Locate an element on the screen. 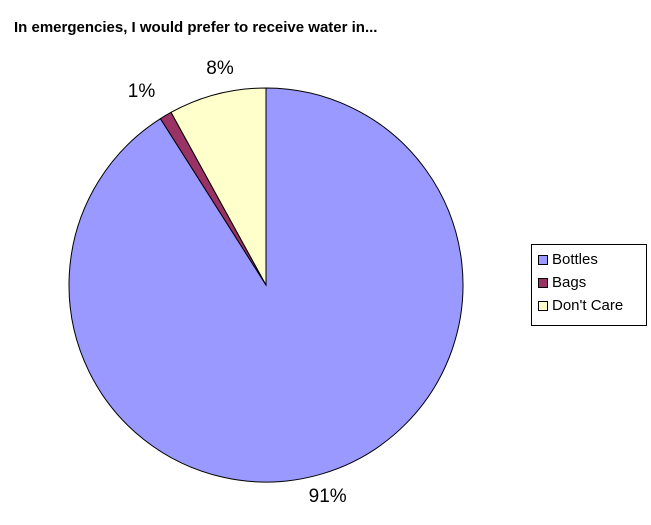  legend-swatch-dont-care is located at coordinates (543, 305).